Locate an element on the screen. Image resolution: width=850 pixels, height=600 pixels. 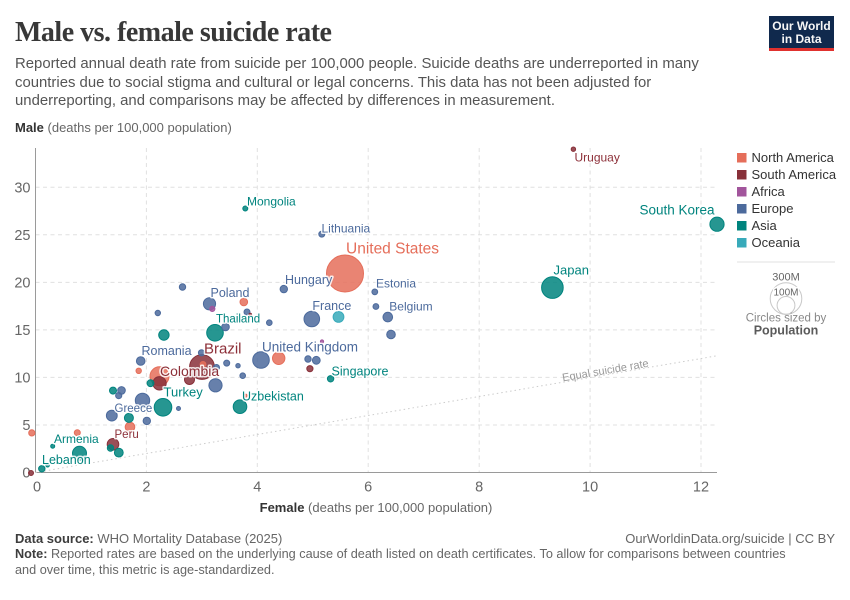
svg-text: Lebanon is located at coordinates (66, 460).